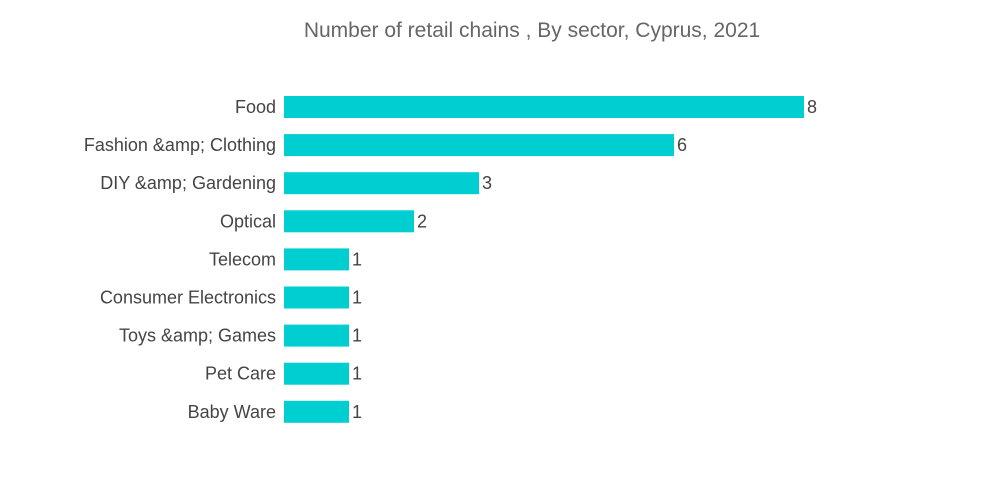 This screenshot has height=504, width=1000. I want to click on category-label: DIY &amp; Gardening, so click(188, 183).